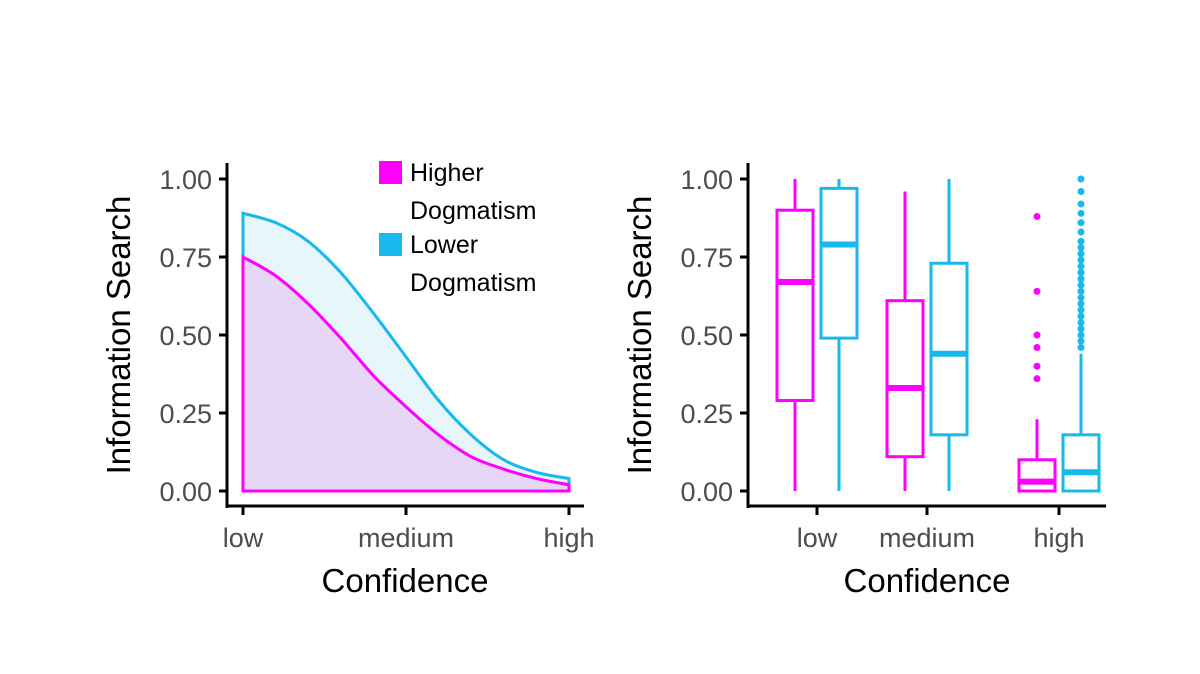 The width and height of the screenshot is (1200, 674). What do you see at coordinates (447, 173) in the screenshot?
I see `legend-label-higher-line1: Higher` at bounding box center [447, 173].